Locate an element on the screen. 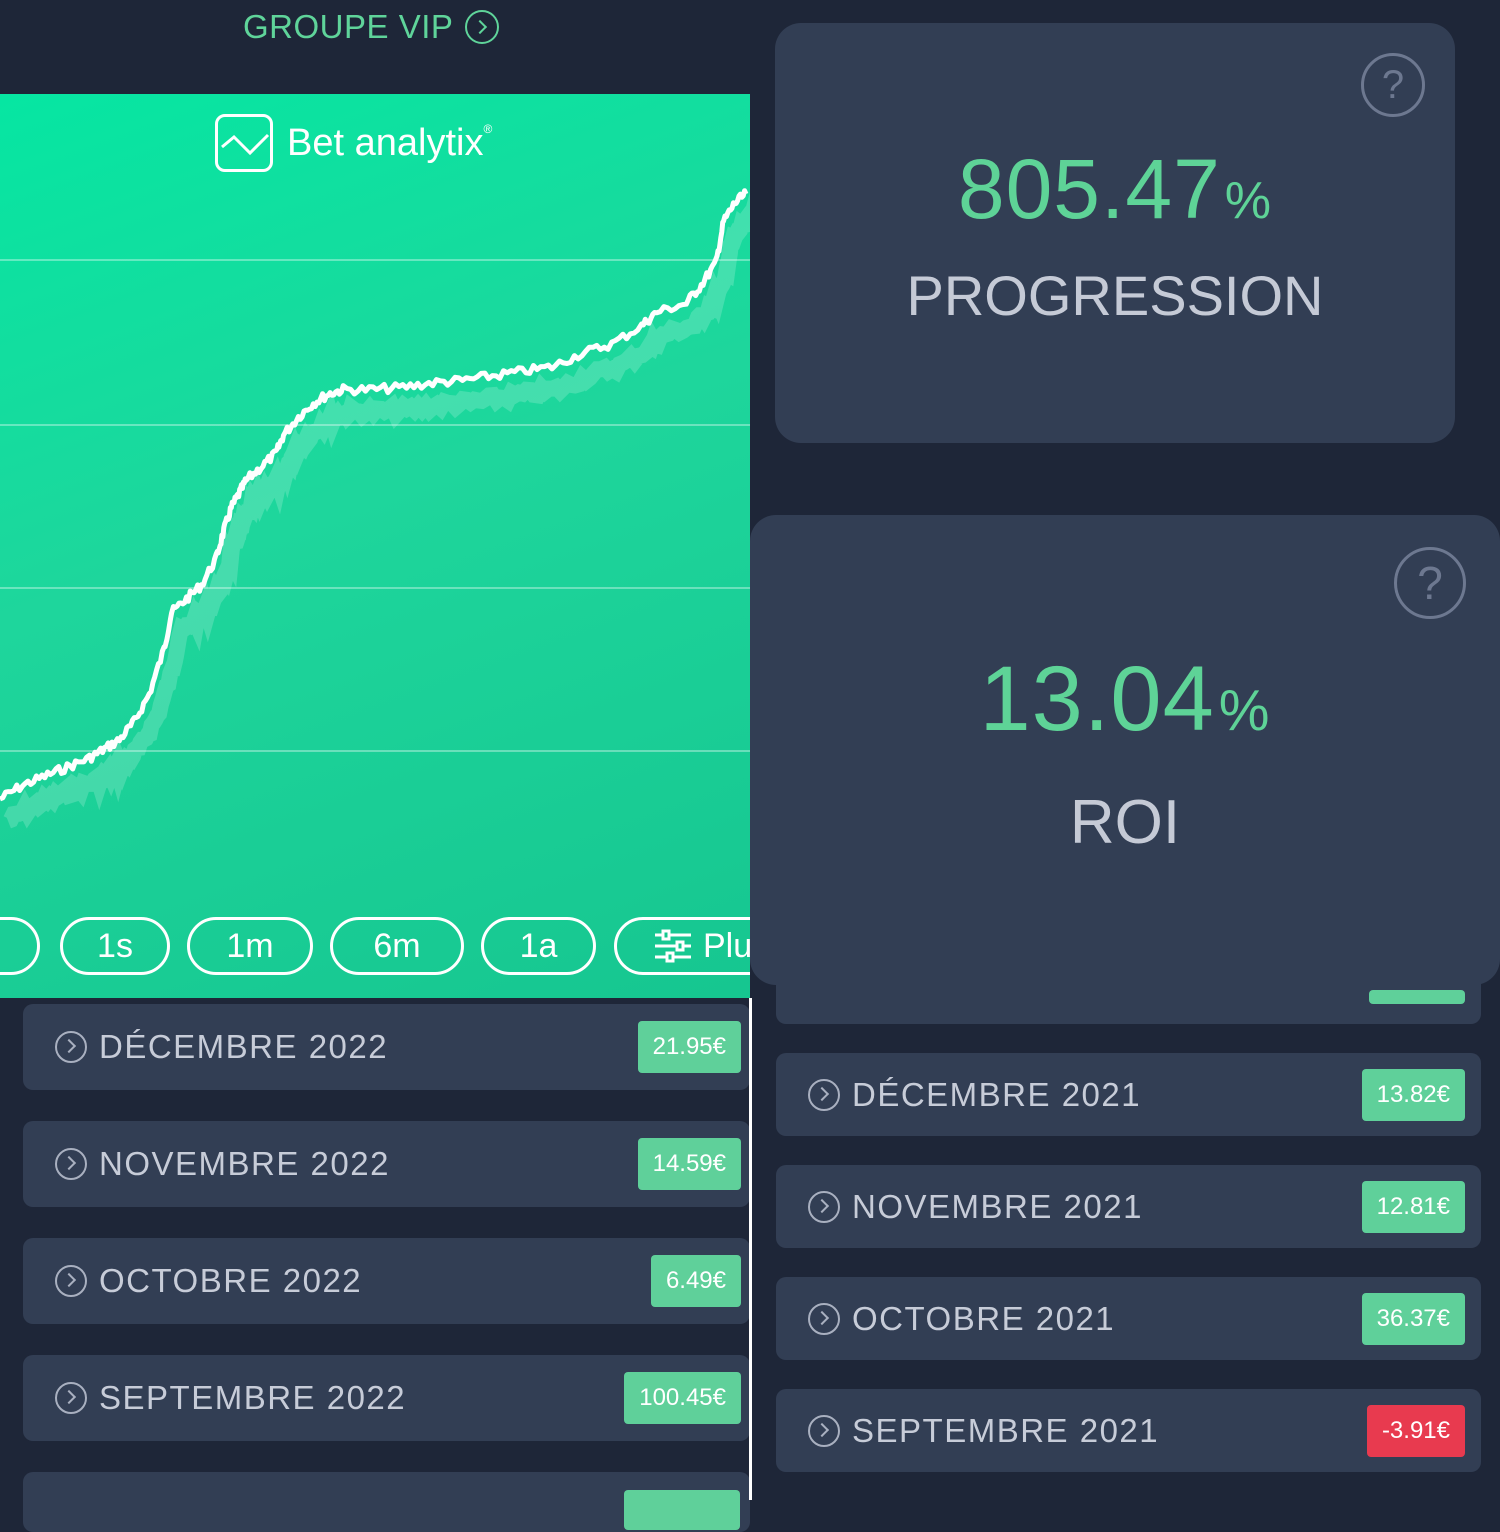 This screenshot has height=1532, width=1500. month-amount-badge: 6.49€ is located at coordinates (695, 1281).